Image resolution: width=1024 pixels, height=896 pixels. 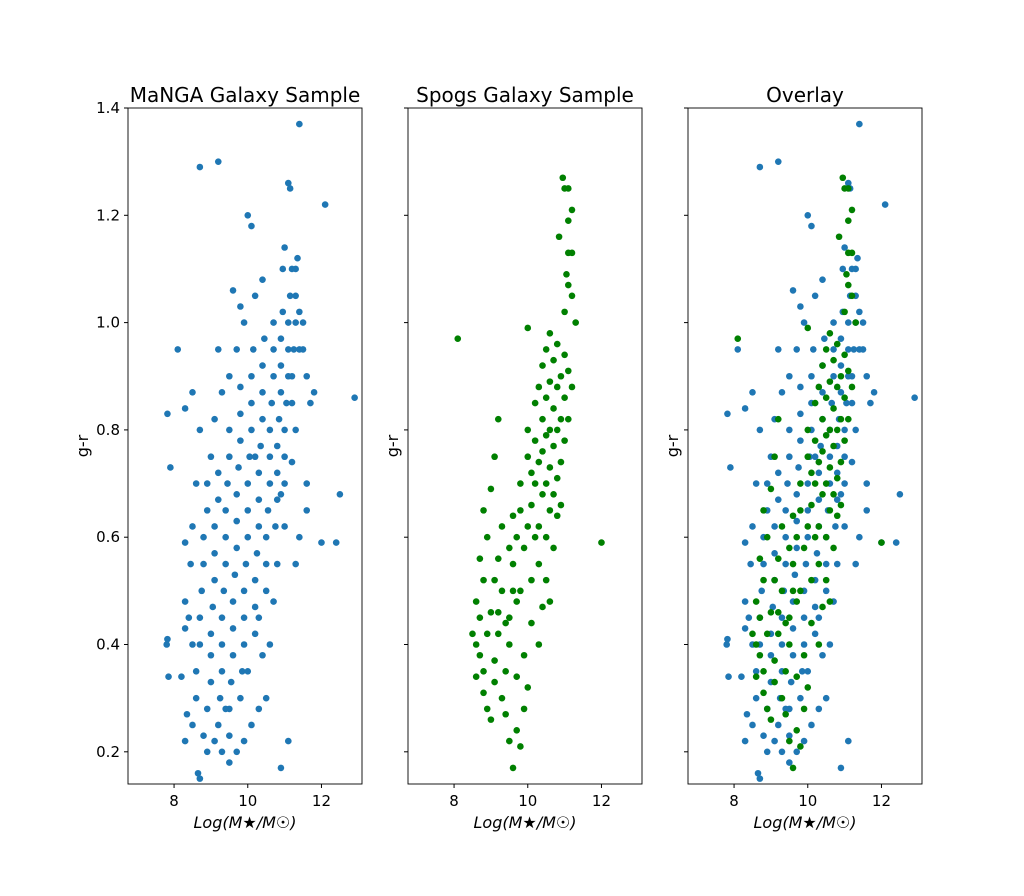 What do you see at coordinates (454, 801) in the screenshot?
I see `x-tick-label: 8` at bounding box center [454, 801].